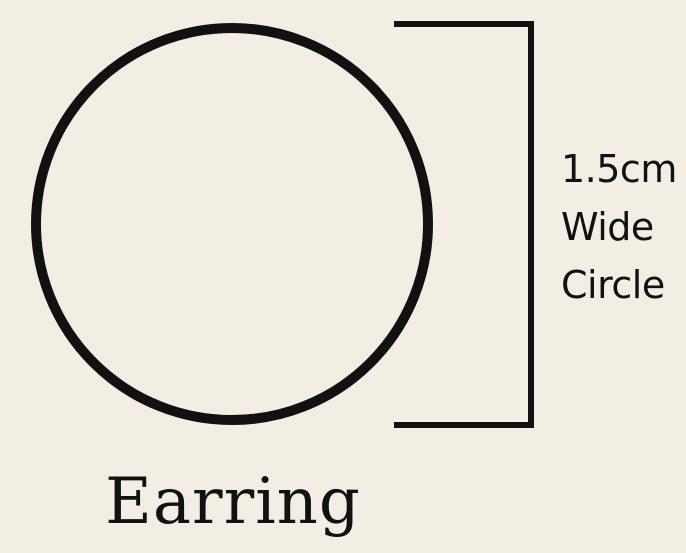 This screenshot has width=686, height=553. What do you see at coordinates (233, 502) in the screenshot?
I see `diagram-caption: Earring` at bounding box center [233, 502].